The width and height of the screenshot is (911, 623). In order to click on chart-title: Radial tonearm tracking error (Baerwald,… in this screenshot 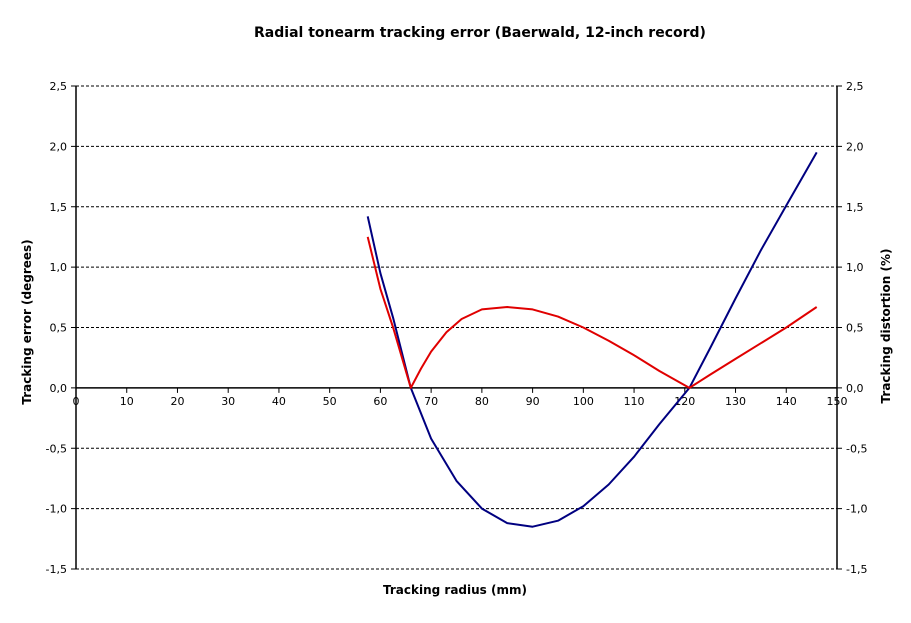, I will do `click(480, 33)`.